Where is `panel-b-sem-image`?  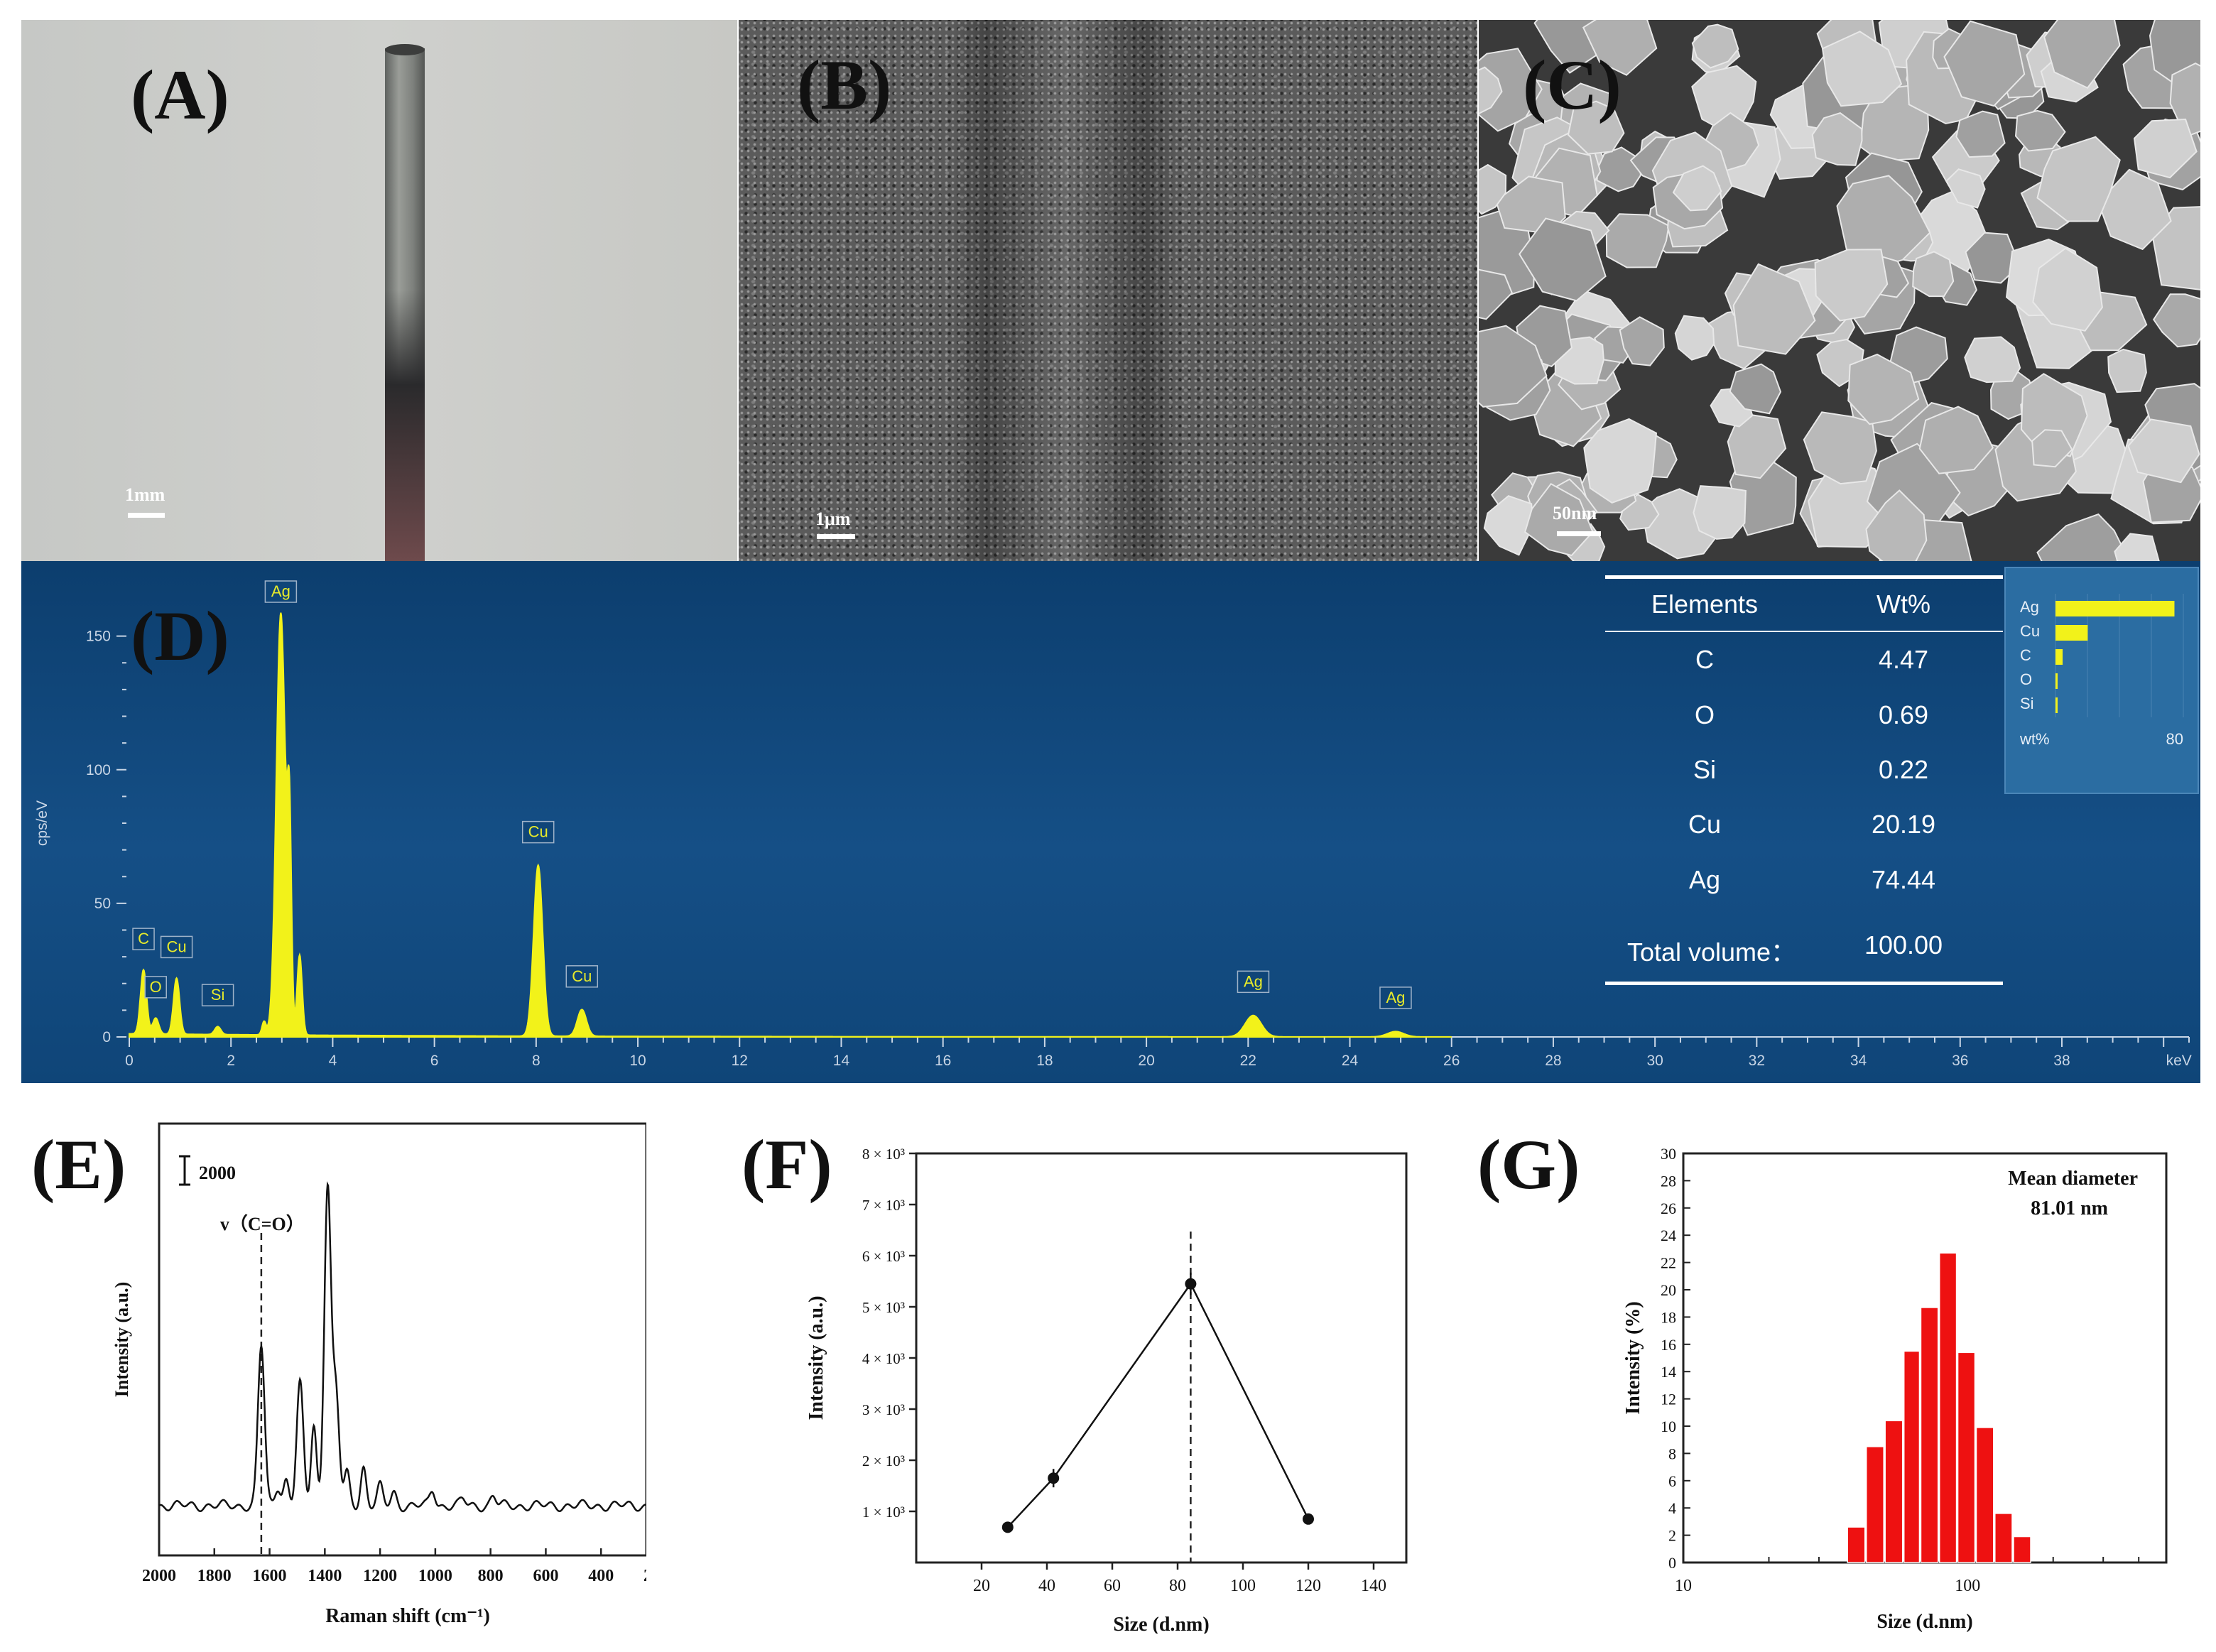 panel-b-sem-image is located at coordinates (1108, 290).